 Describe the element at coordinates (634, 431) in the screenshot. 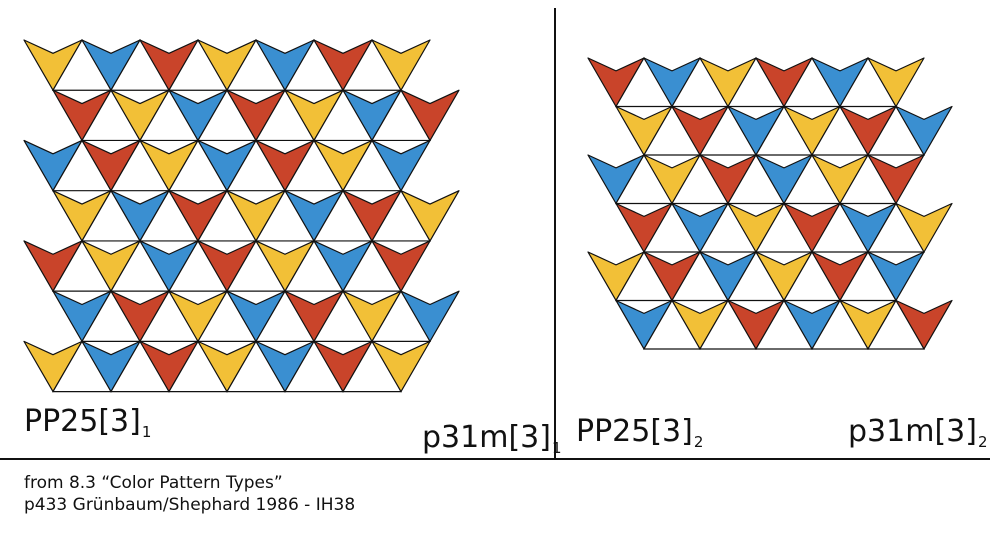

I see `right-title-text: PP25[3]` at that location.